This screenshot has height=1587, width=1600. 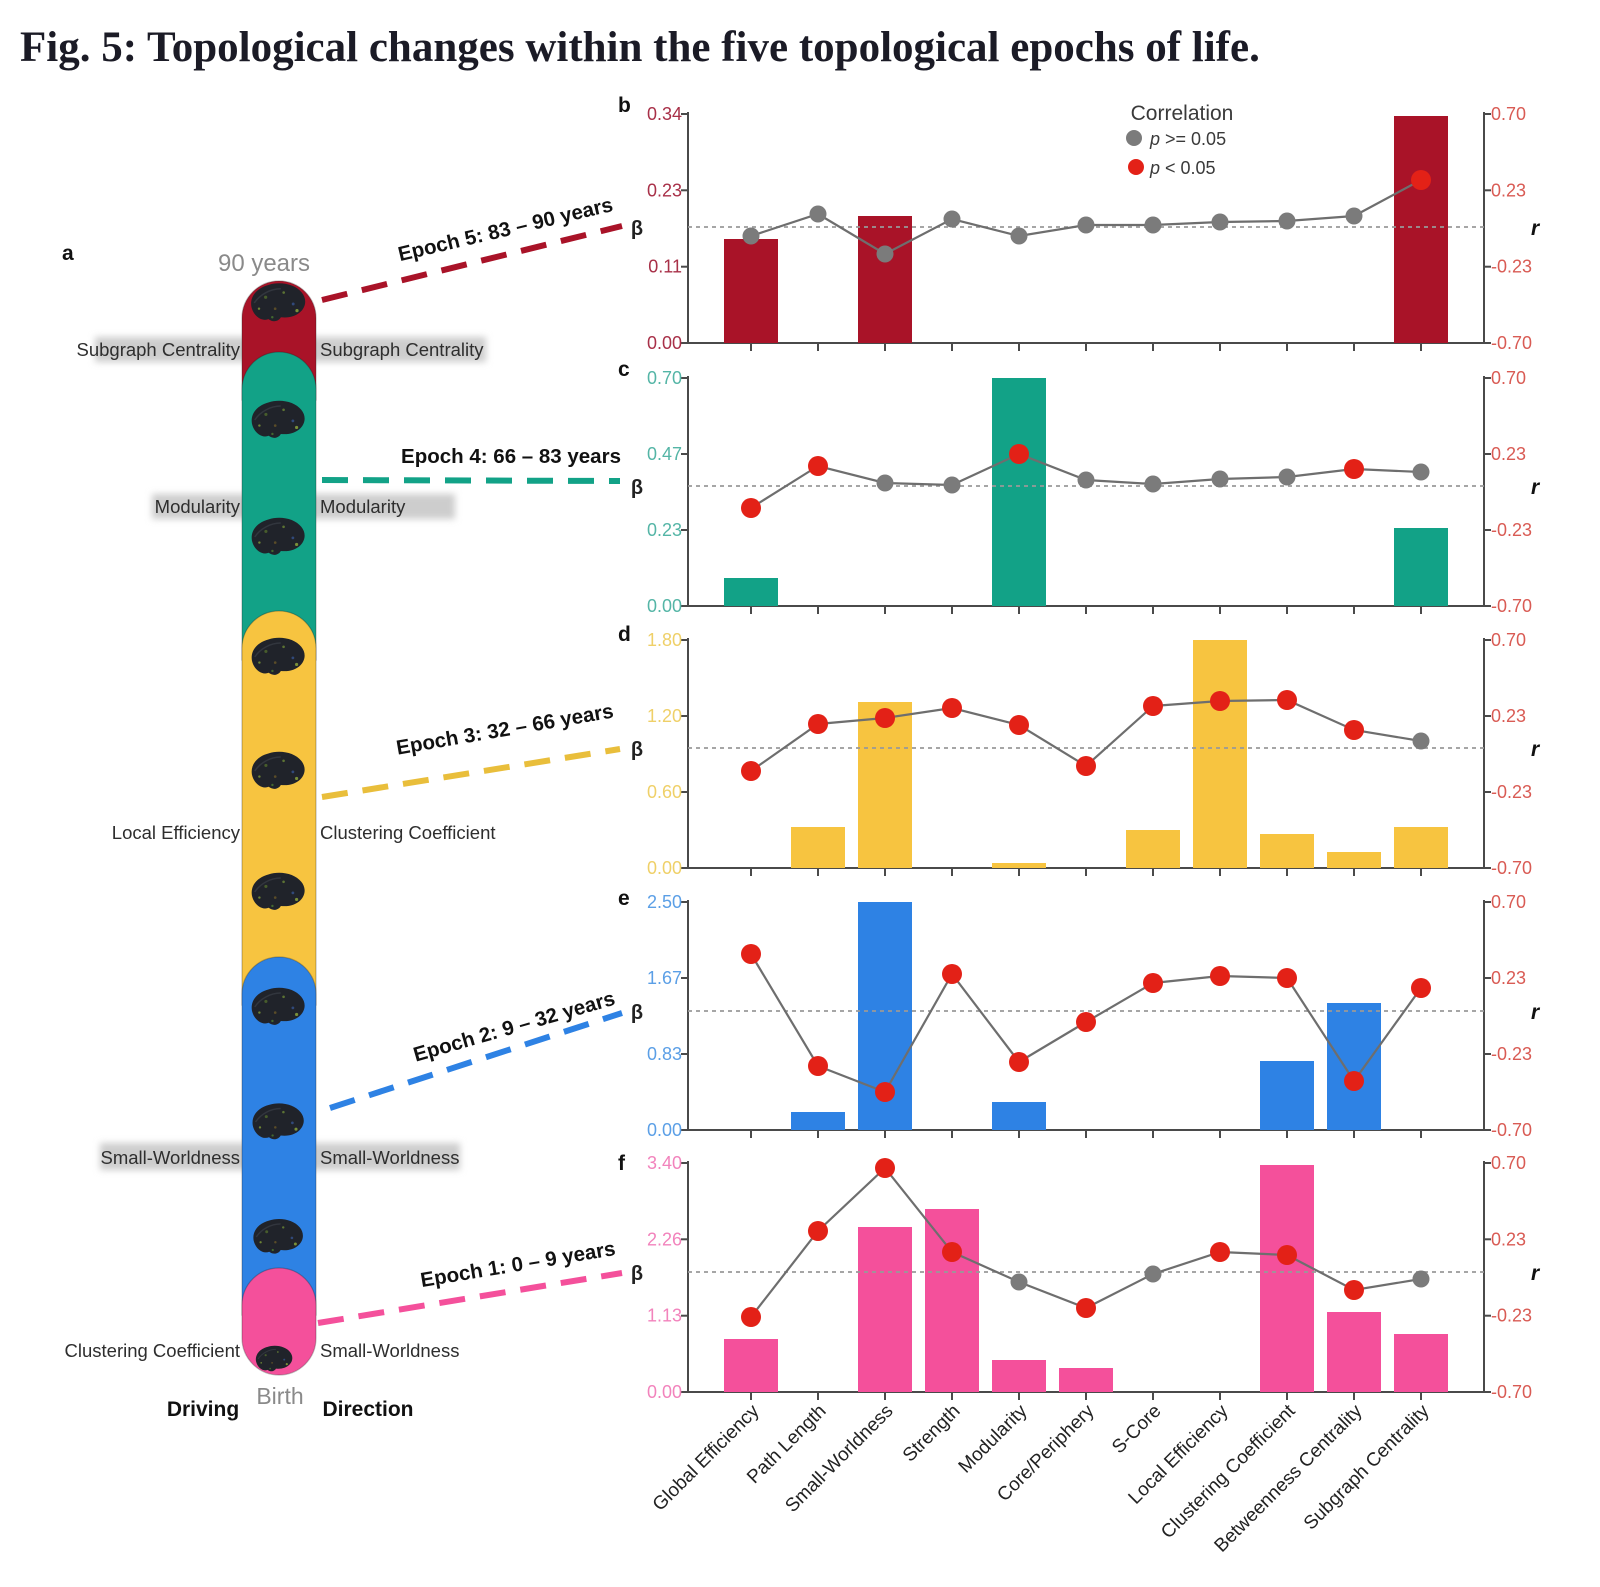 What do you see at coordinates (664, 454) in the screenshot?
I see `svg-text: 0.47` at bounding box center [664, 454].